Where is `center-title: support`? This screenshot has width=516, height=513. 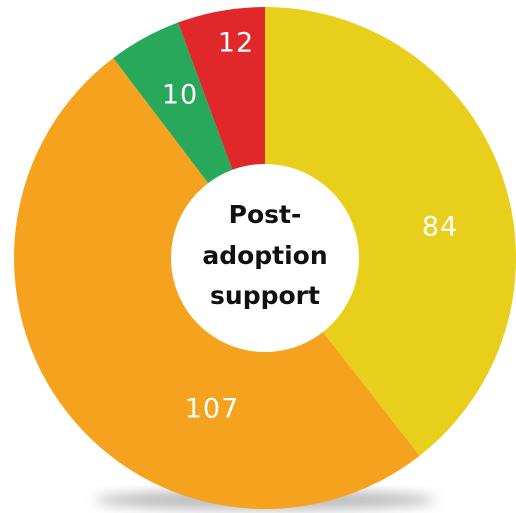
center-title: support is located at coordinates (265, 295).